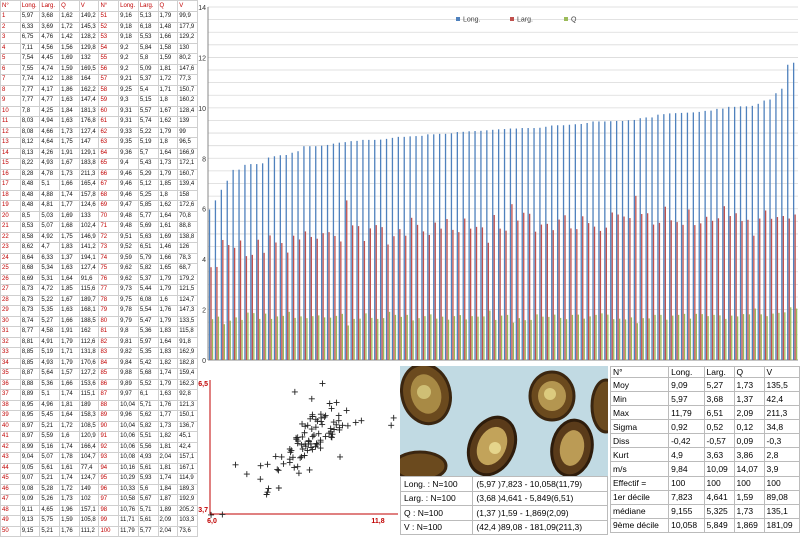 This screenshot has width=800, height=537. Describe the element at coordinates (89, 153) in the screenshot. I see `value-cell: 129,1` at that location.